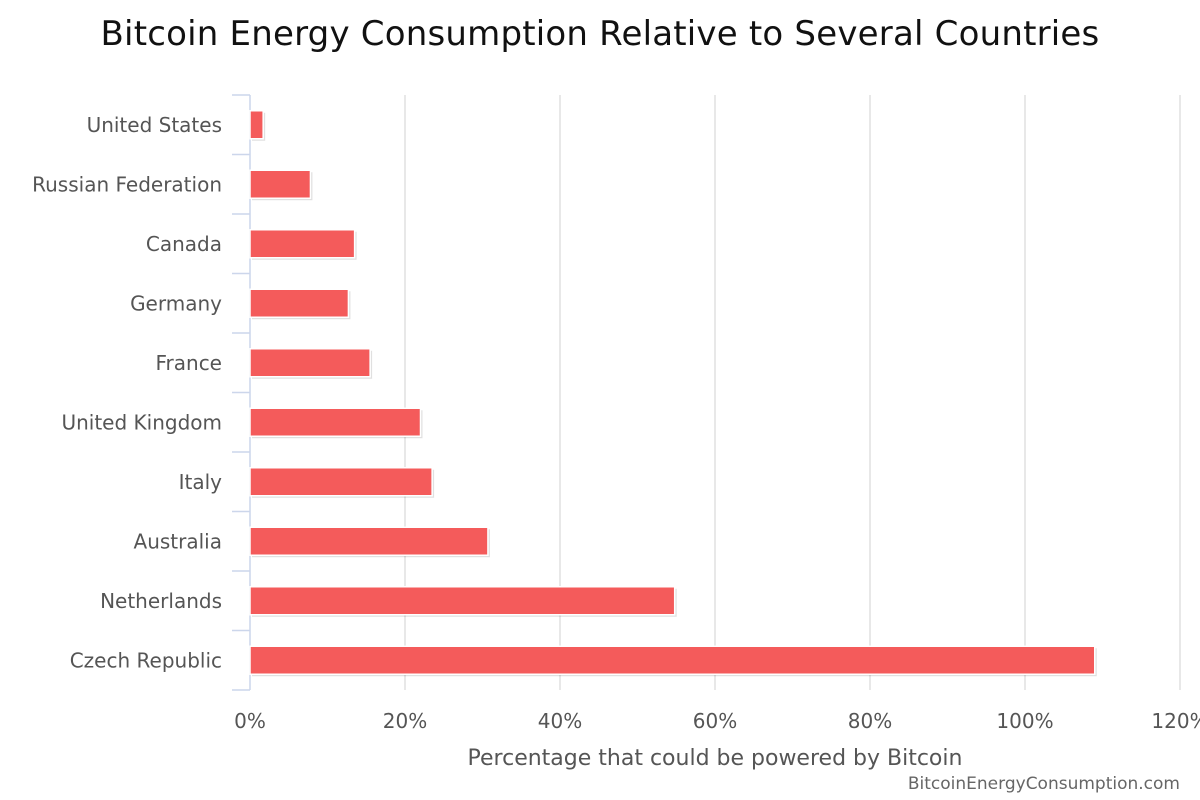 This screenshot has height=800, width=1200. What do you see at coordinates (178, 541) in the screenshot?
I see `category-label: Australia` at bounding box center [178, 541].